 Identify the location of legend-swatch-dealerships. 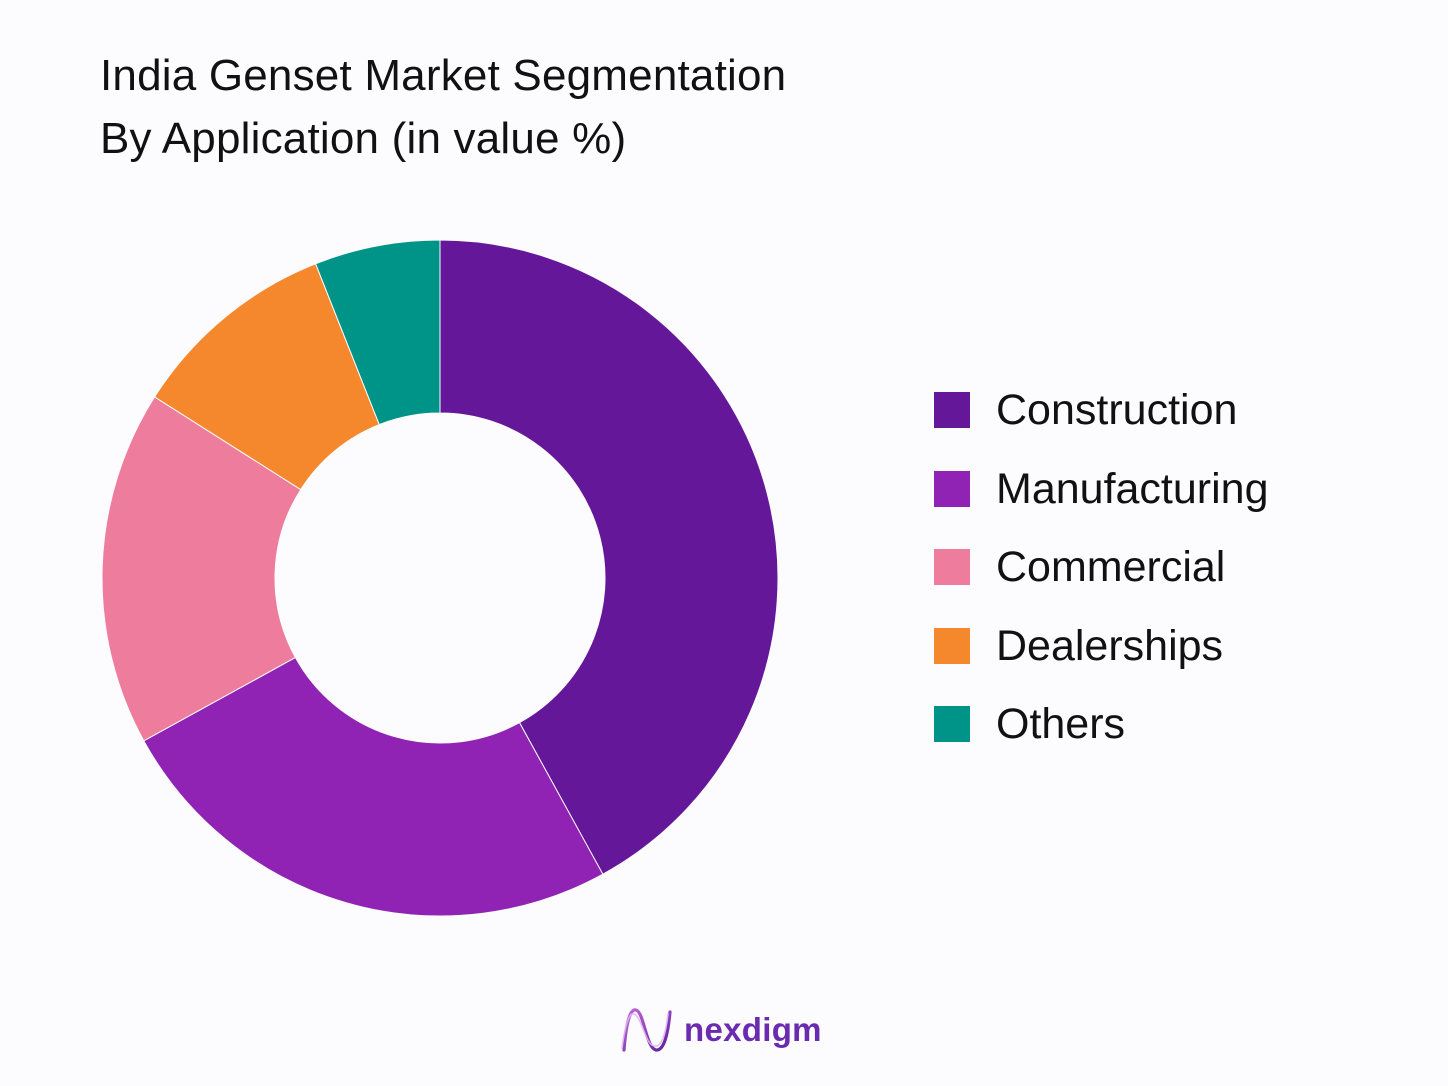
(952, 645).